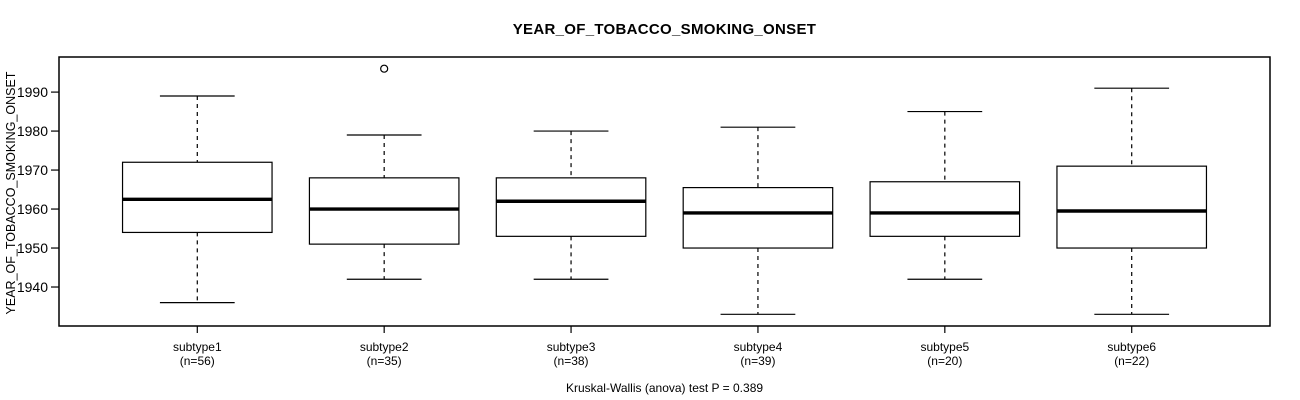  What do you see at coordinates (32, 287) in the screenshot?
I see `y-tick-label: 1940` at bounding box center [32, 287].